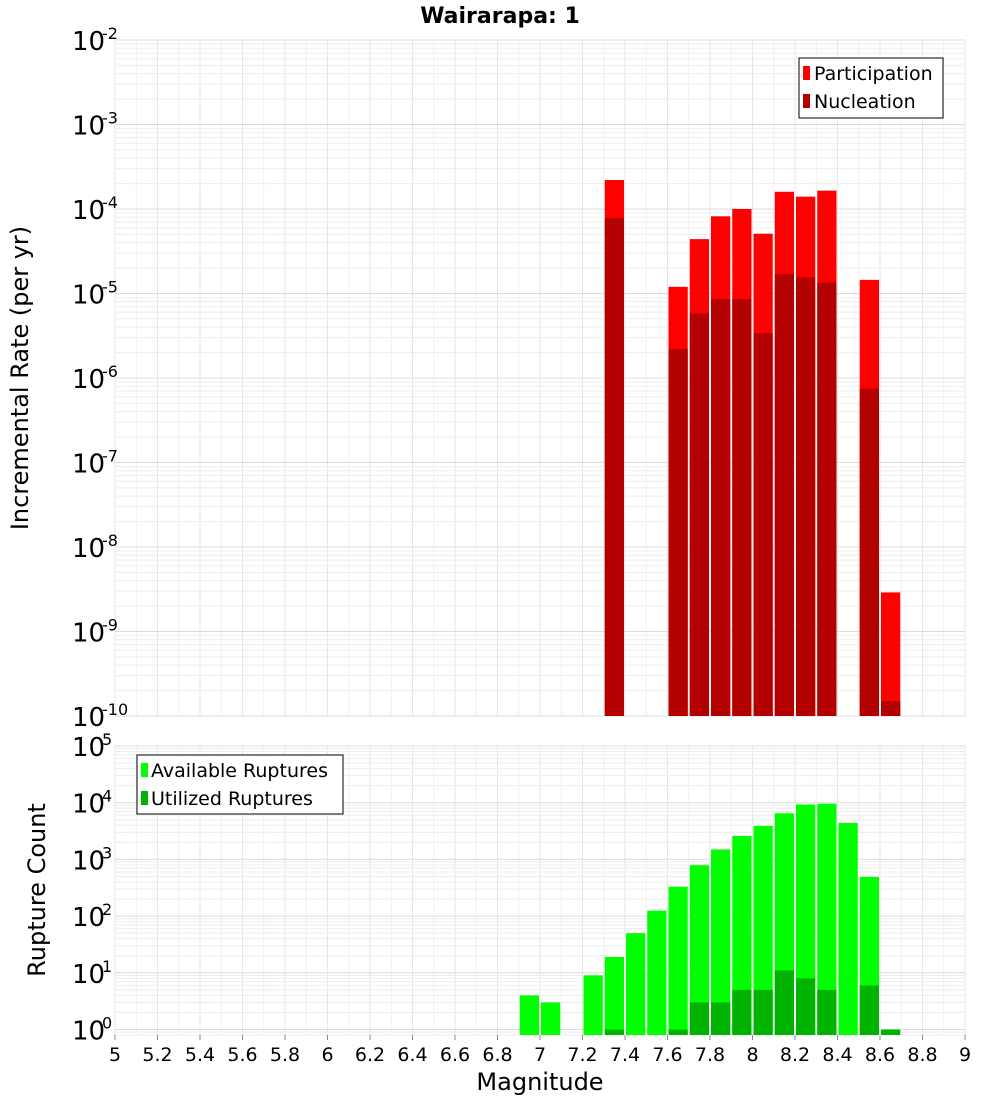 Image resolution: width=1000 pixels, height=1100 pixels. I want to click on rate-y-tick-exponent: -8, so click(110, 540).